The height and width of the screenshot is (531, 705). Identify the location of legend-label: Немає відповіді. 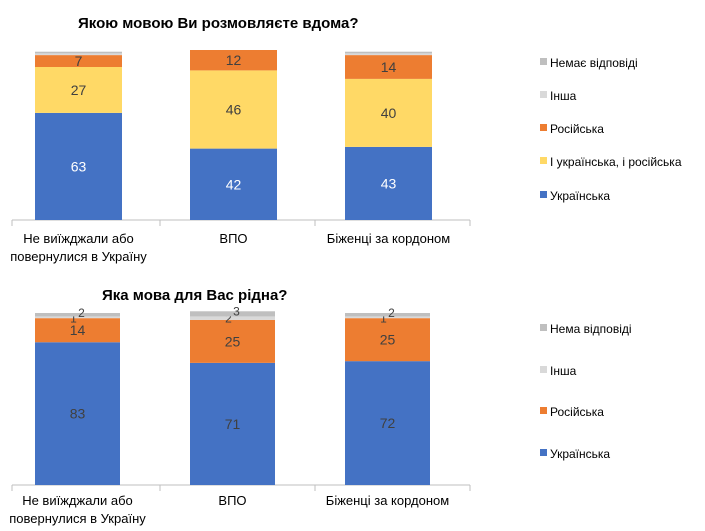
(594, 63).